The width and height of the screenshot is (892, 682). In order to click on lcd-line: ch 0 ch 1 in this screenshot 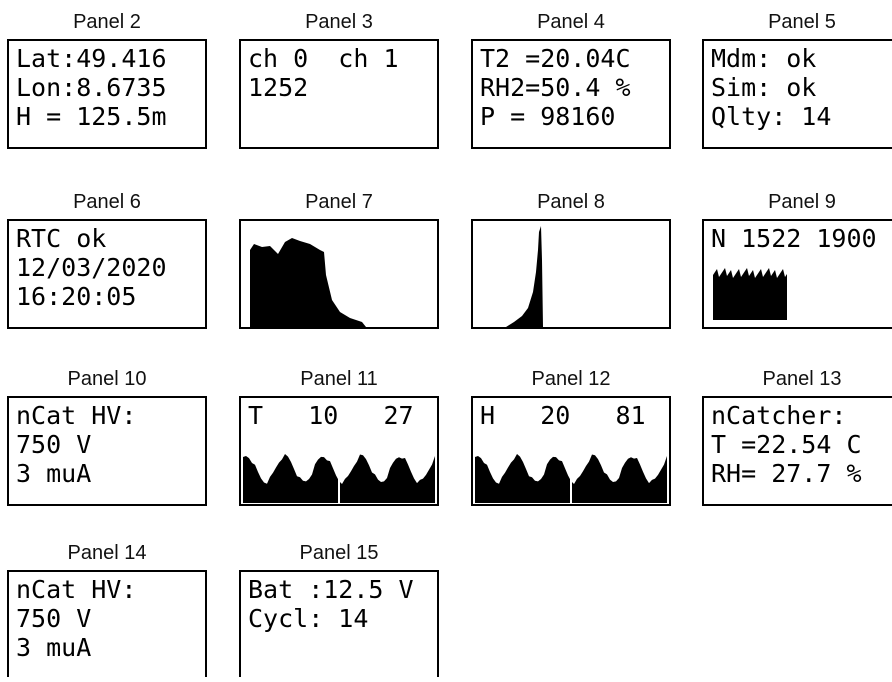, I will do `click(323, 58)`.